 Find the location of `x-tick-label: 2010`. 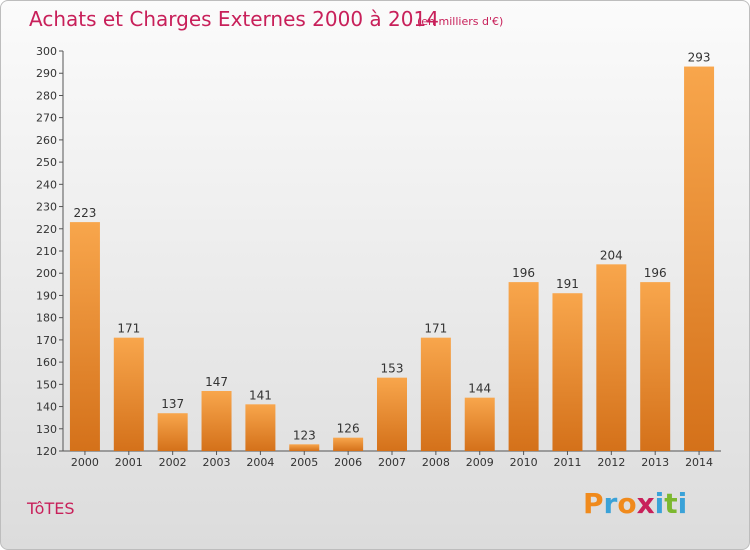

x-tick-label: 2010 is located at coordinates (524, 462).